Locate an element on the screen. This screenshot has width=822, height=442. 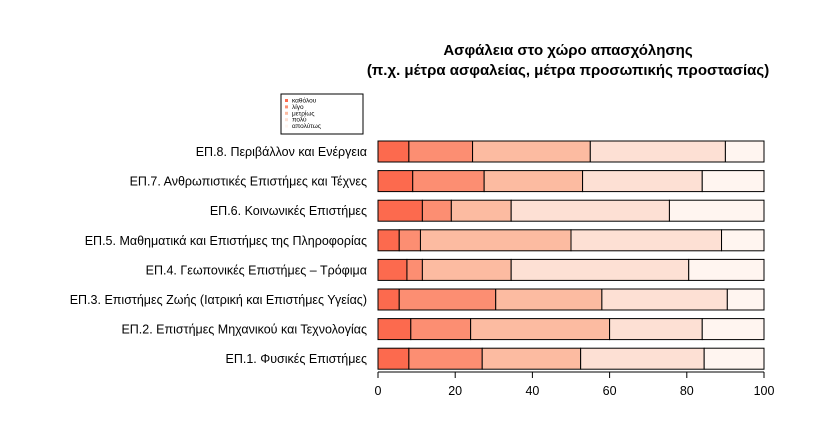
x-tick-label: 60 is located at coordinates (610, 391).